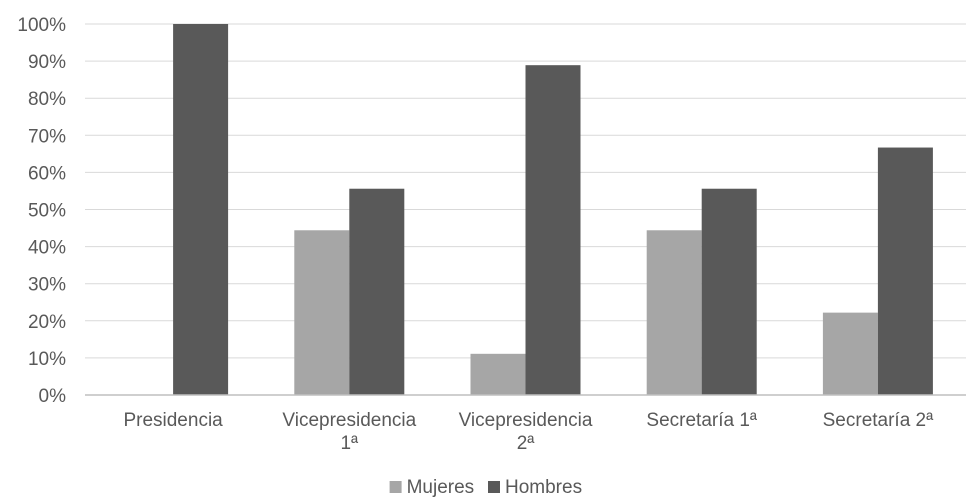 The image size is (966, 502). I want to click on legend-item-mujeres: Mujeres, so click(432, 487).